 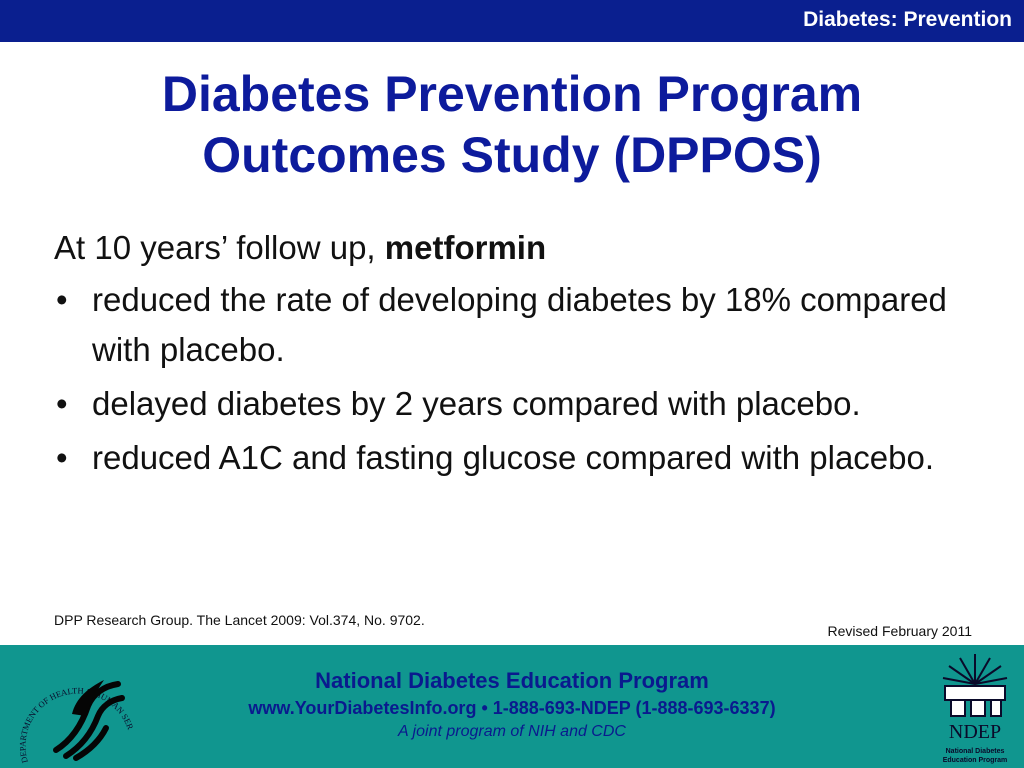 I want to click on sunburst-icon, so click(x=975, y=669).